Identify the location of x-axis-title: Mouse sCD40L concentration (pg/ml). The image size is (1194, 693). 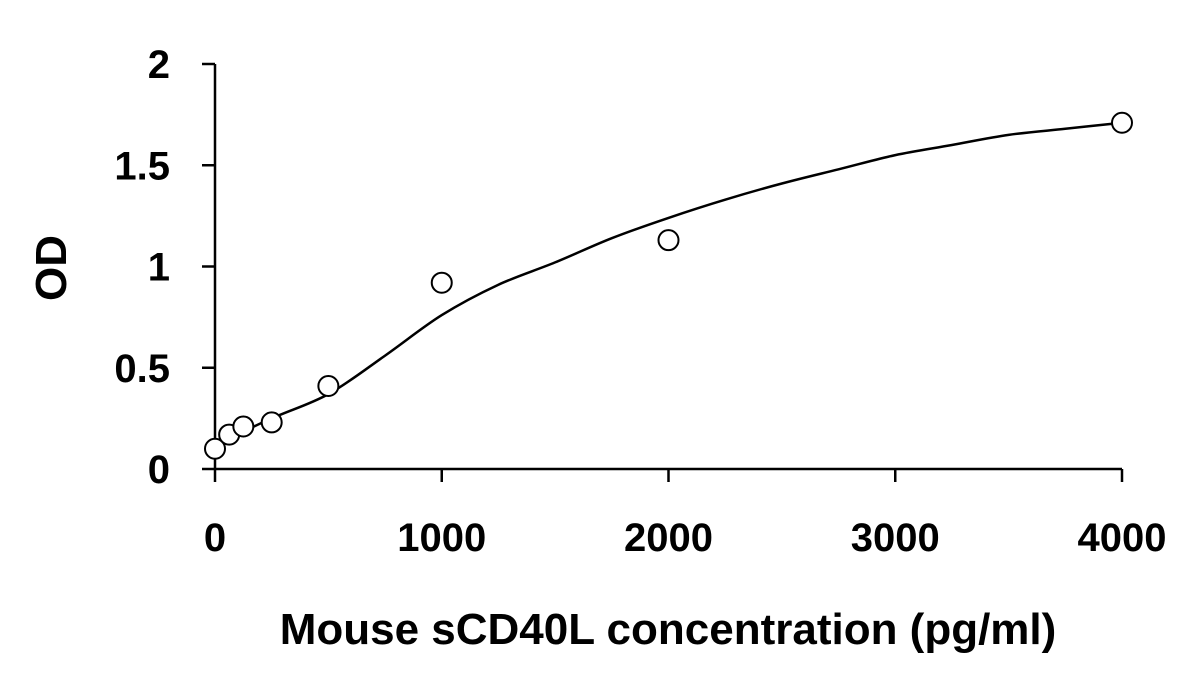
(668, 629).